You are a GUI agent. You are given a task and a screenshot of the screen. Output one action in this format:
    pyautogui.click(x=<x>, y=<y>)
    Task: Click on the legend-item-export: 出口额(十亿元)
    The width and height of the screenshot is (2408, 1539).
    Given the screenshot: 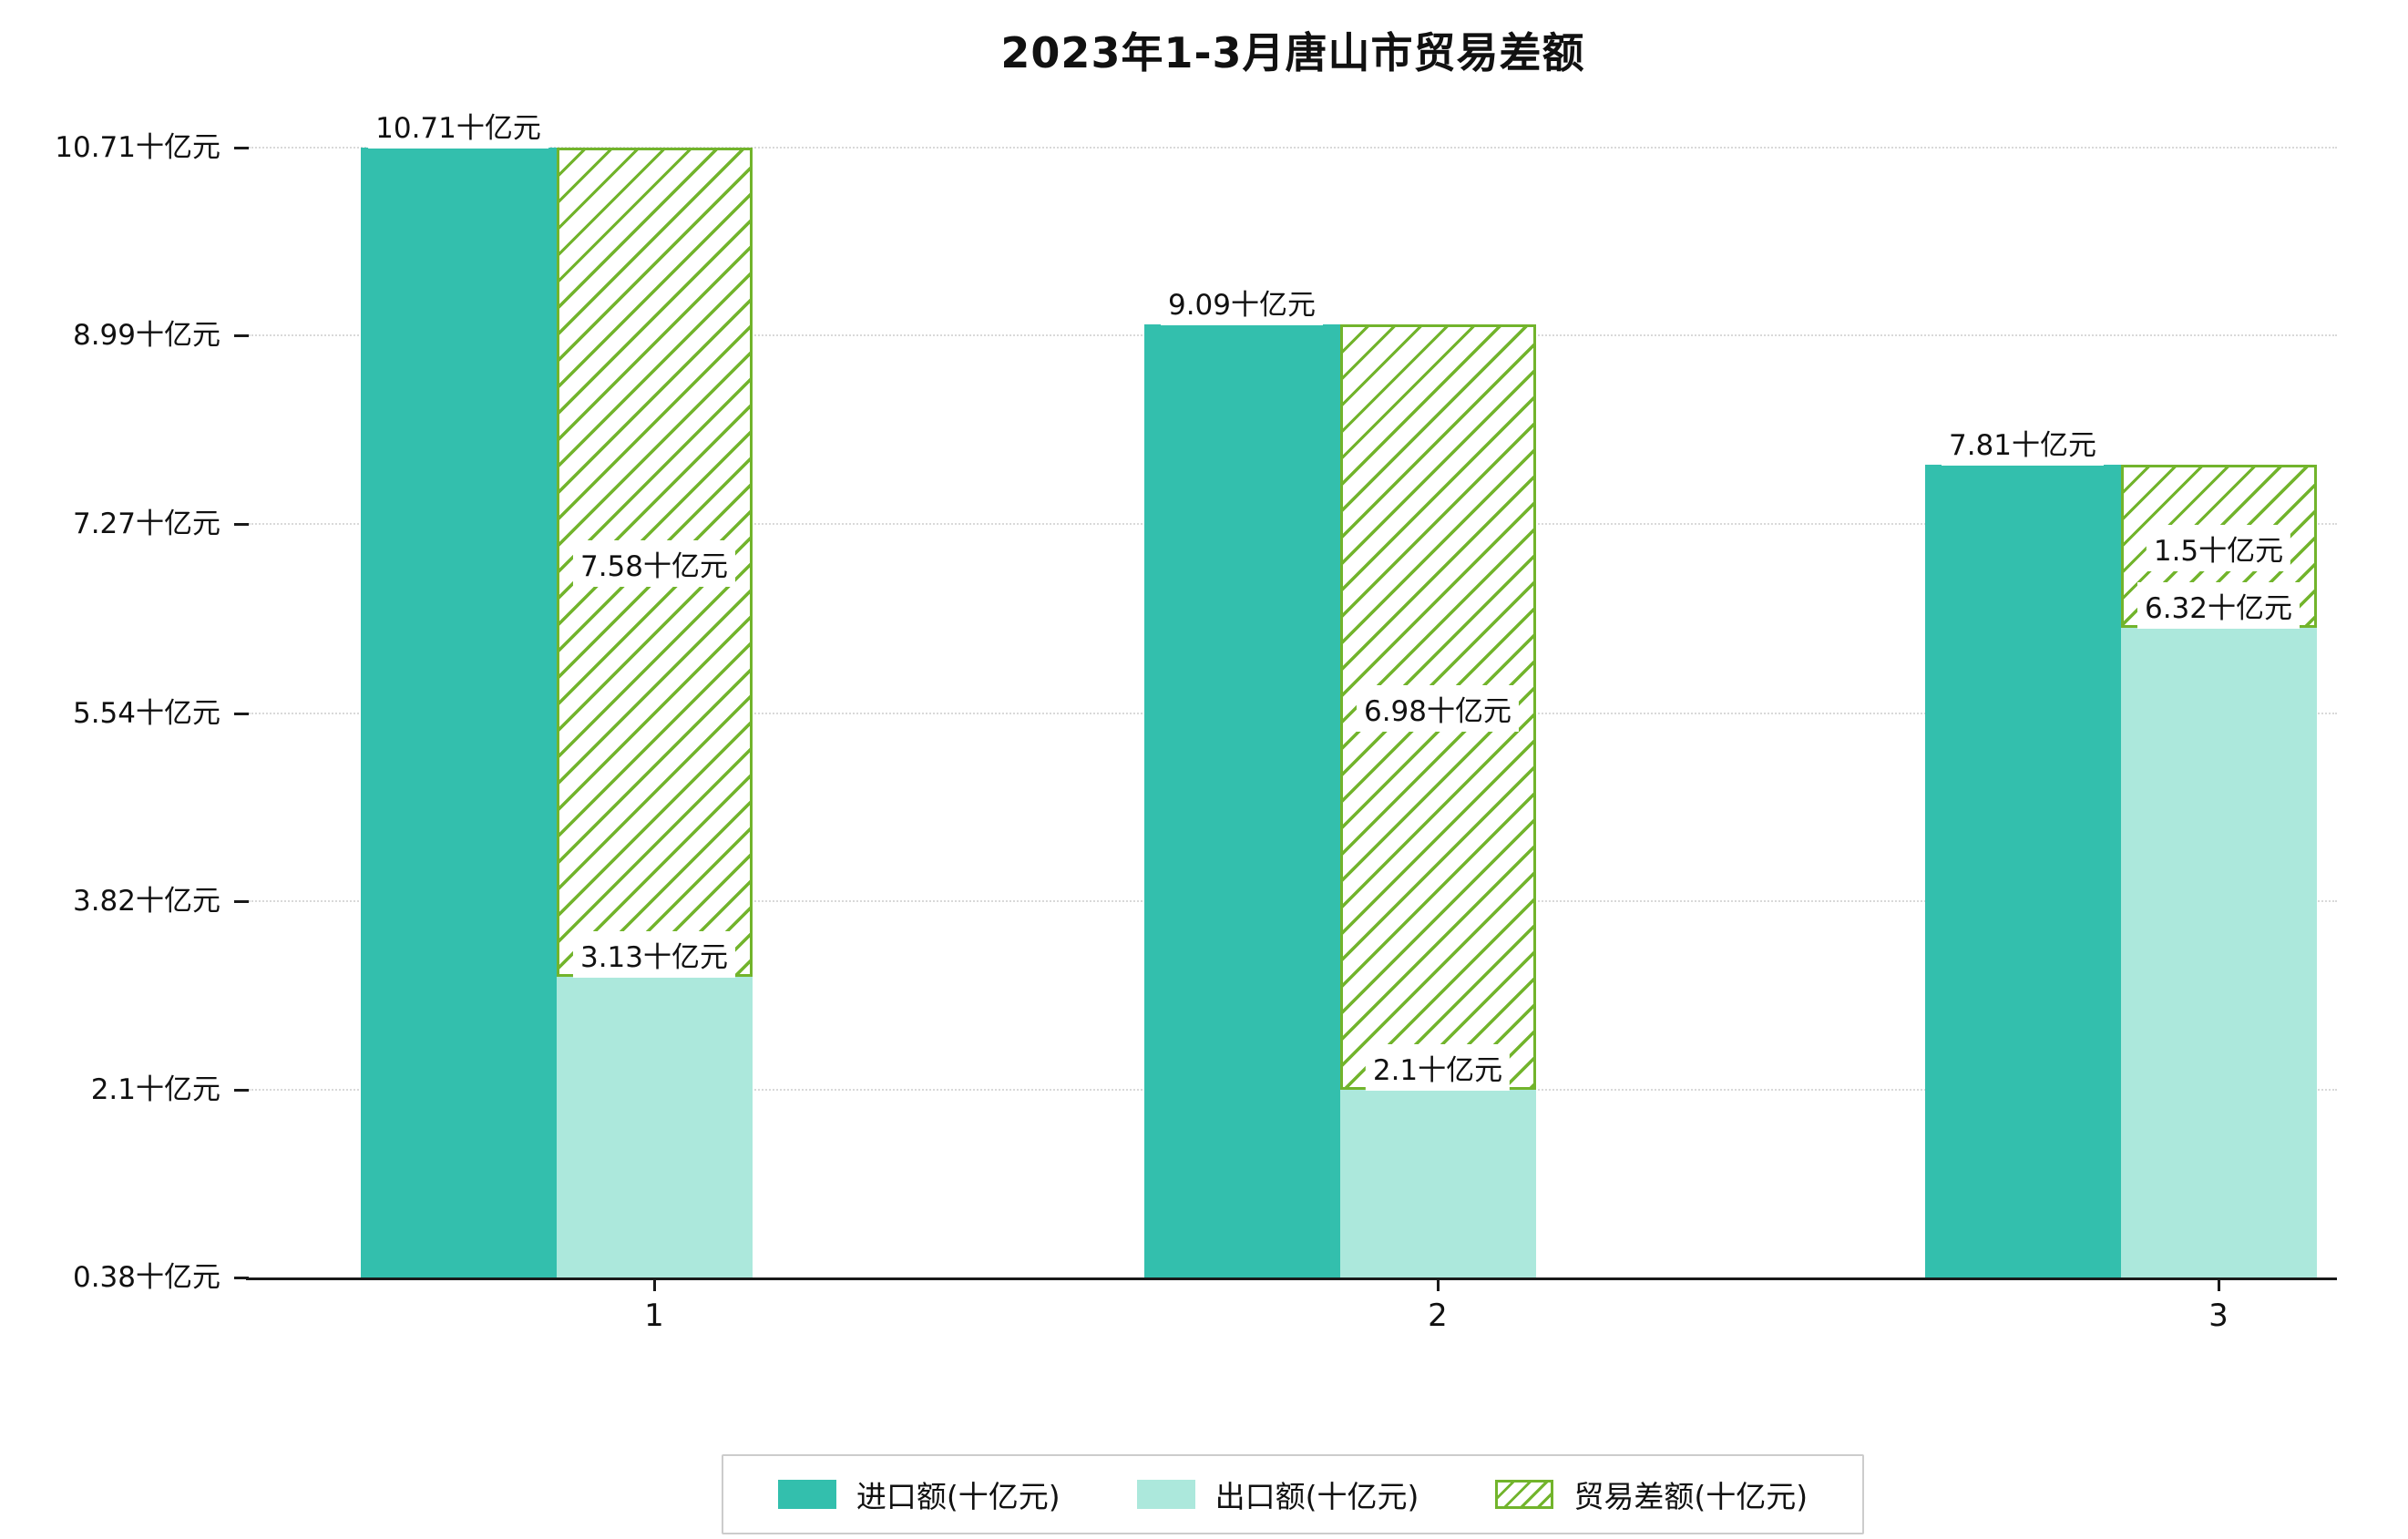 What is the action you would take?
    pyautogui.click(x=1277, y=1494)
    